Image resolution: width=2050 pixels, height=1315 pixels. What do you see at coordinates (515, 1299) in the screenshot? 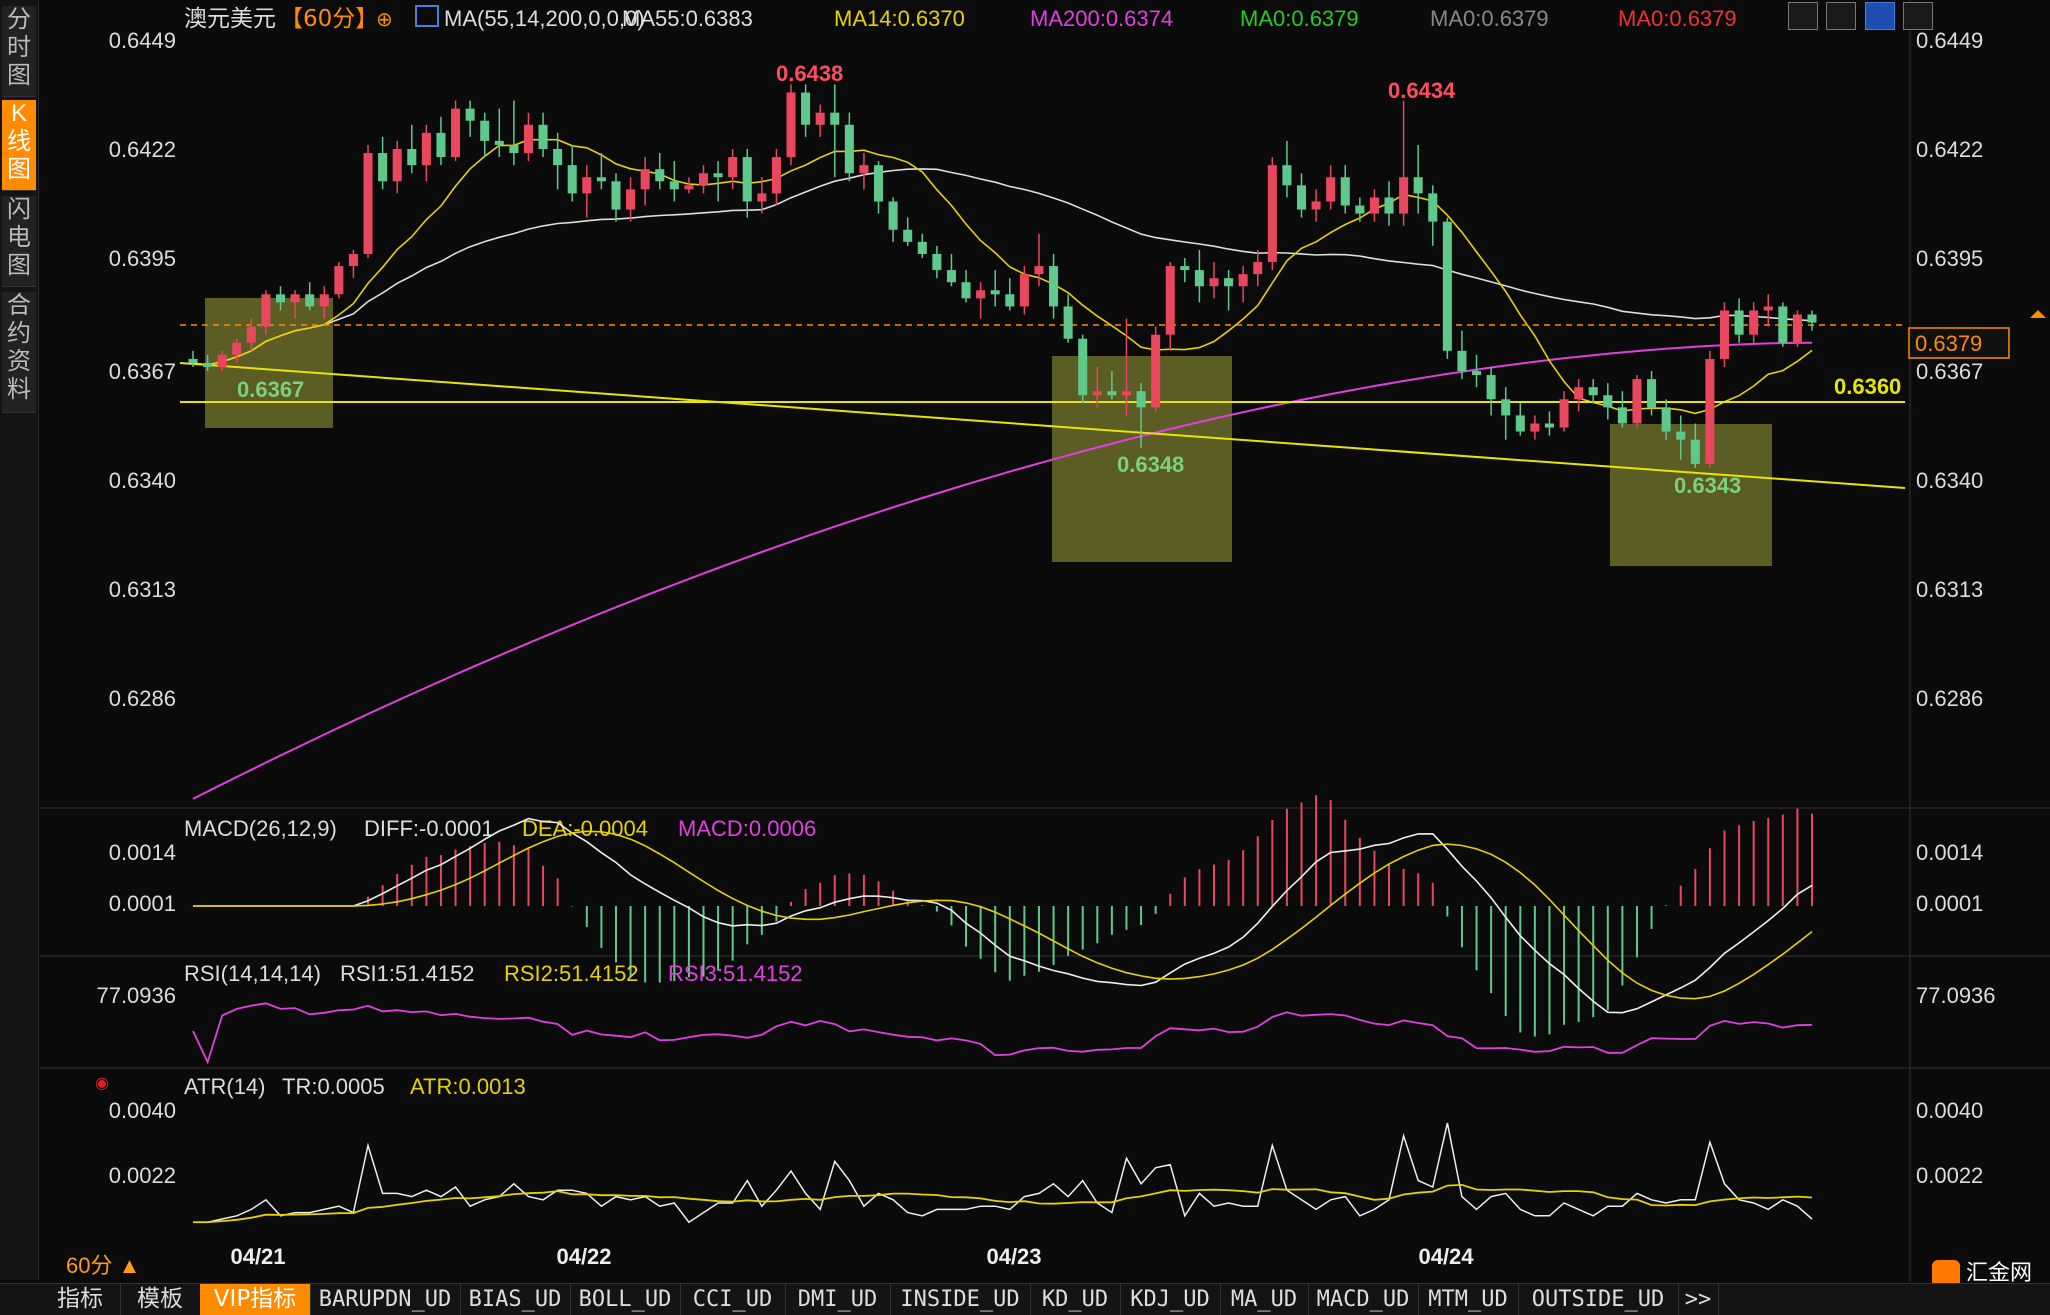
I see `indicator-tab-4: BIAS_UD` at bounding box center [515, 1299].